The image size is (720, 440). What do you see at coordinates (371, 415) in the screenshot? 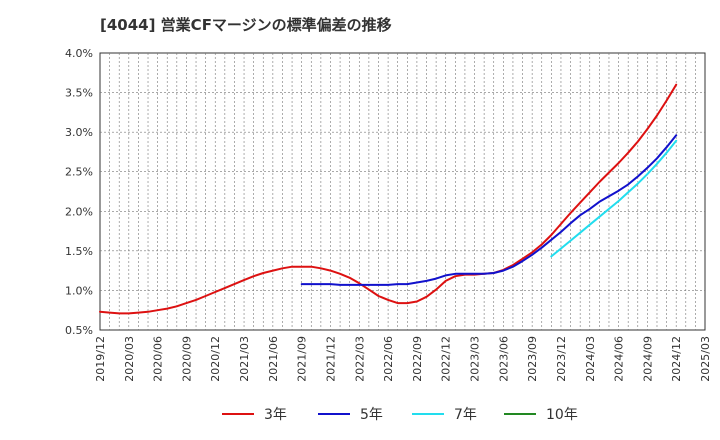
I see `legend-label: 5年` at bounding box center [371, 415].